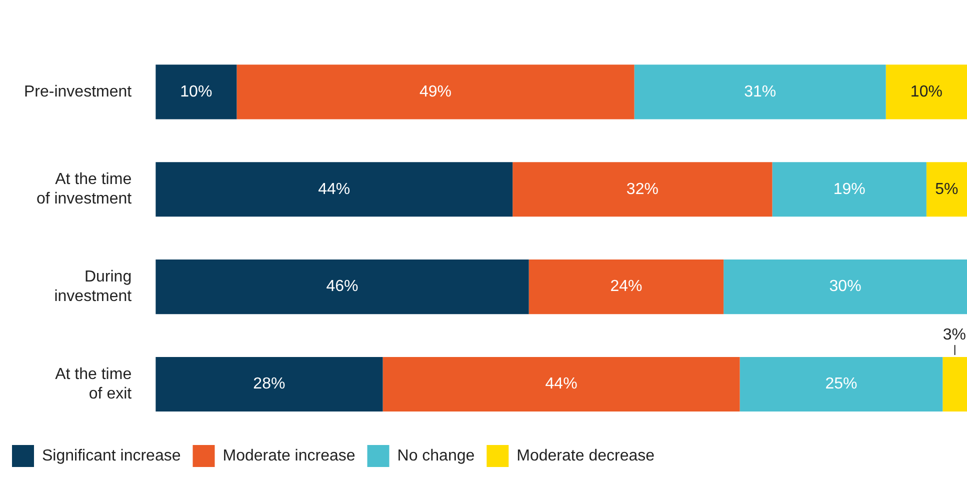 The width and height of the screenshot is (967, 477). I want to click on y-tick-label: Pre-investment, so click(78, 91).